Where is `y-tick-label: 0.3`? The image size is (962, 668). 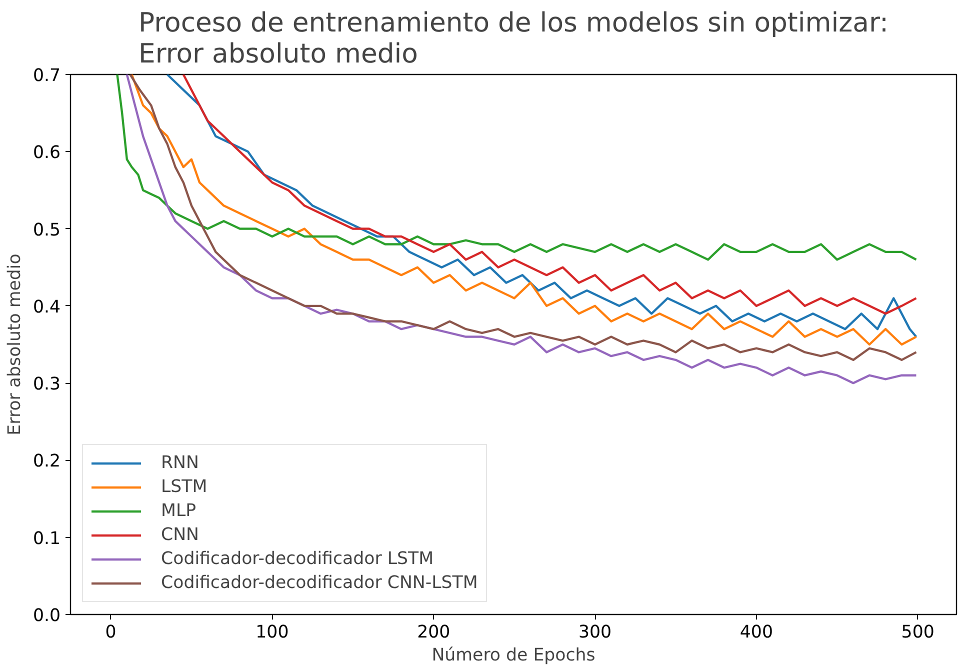 y-tick-label: 0.3 is located at coordinates (46, 384).